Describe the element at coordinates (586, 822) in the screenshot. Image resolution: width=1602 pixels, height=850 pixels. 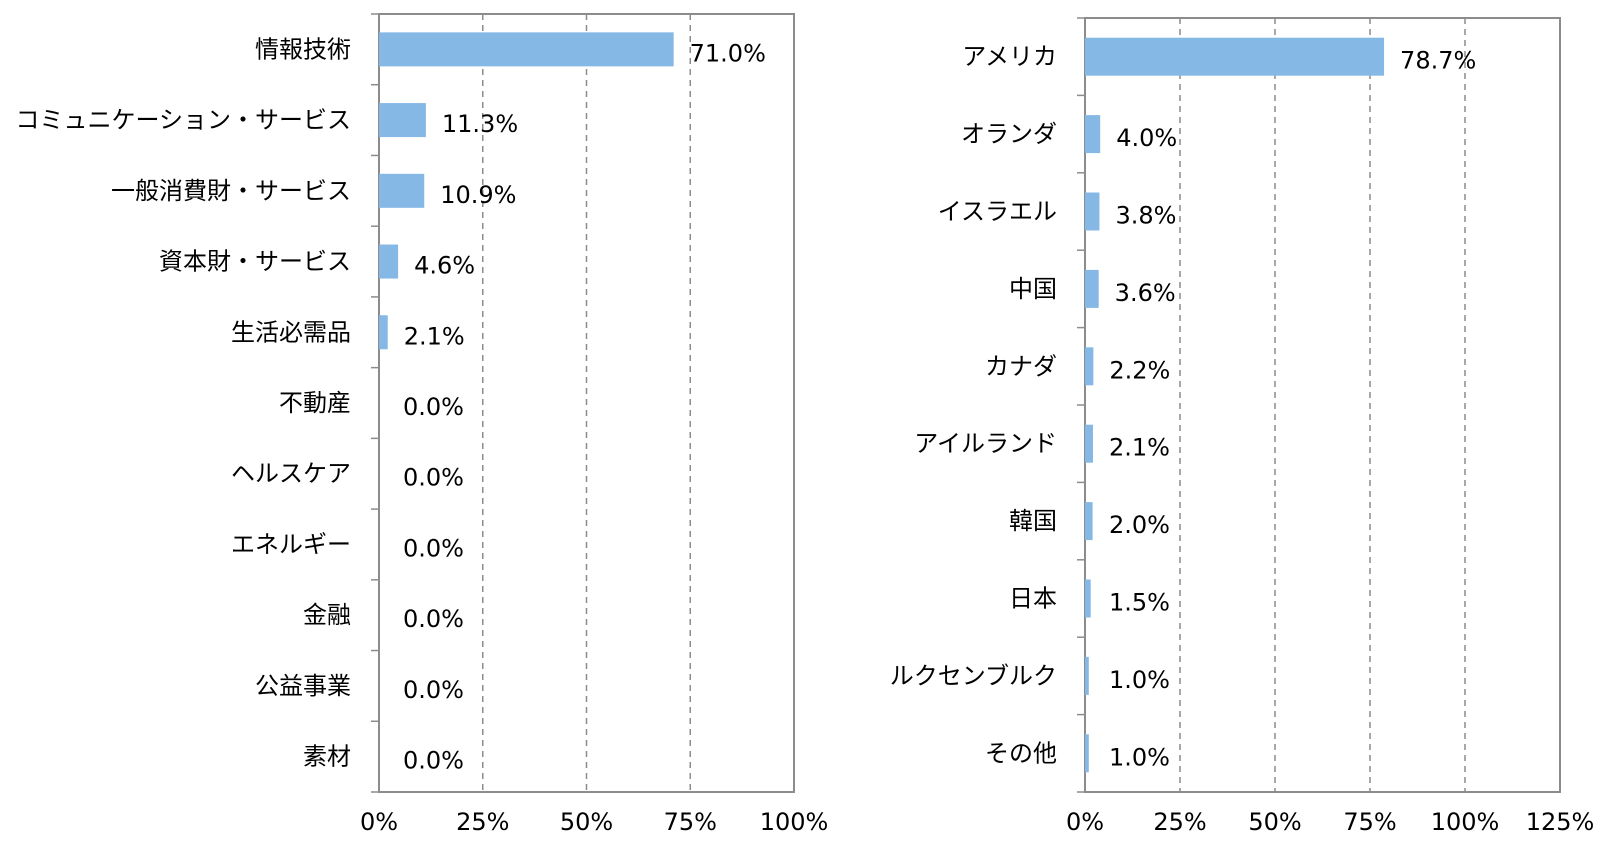
I see `sector-x-tick-label: 50%` at that location.